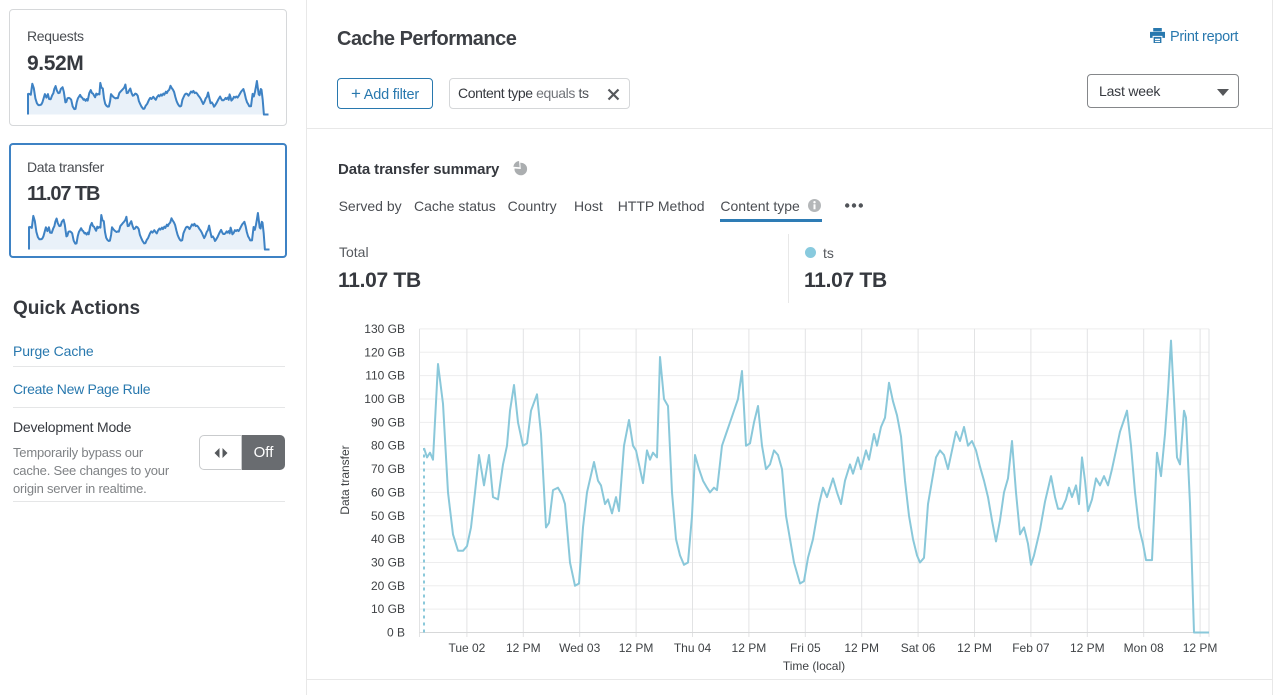  Describe the element at coordinates (693, 648) in the screenshot. I see `svg-text: Thu 04` at that location.